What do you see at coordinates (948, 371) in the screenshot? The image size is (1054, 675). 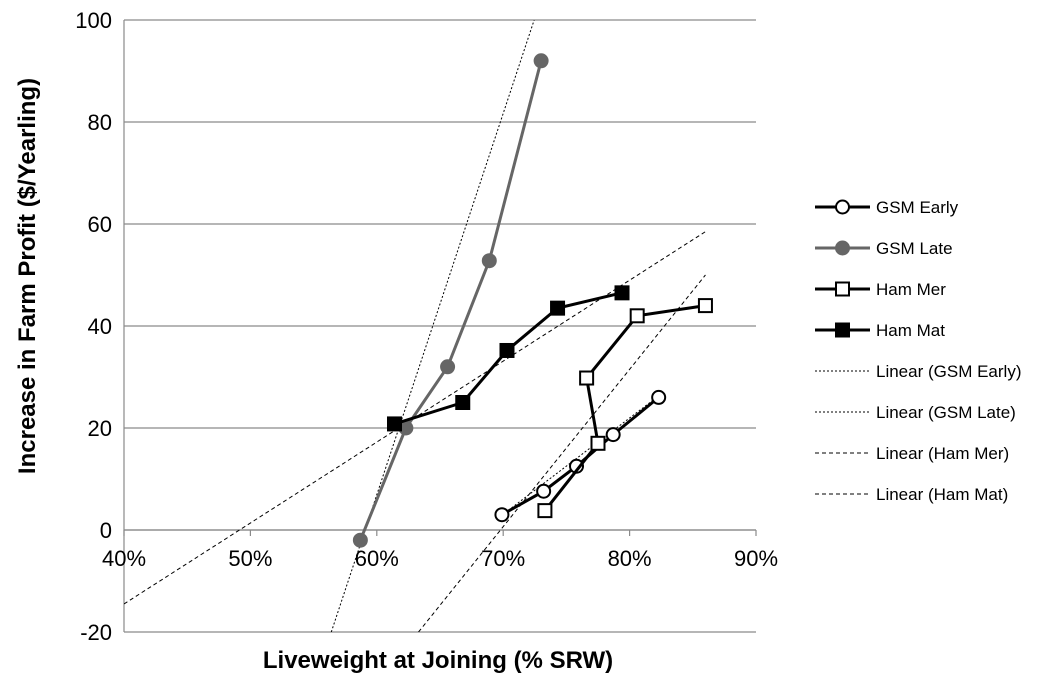 I see `legend-label: Linear (GSM Early)` at bounding box center [948, 371].